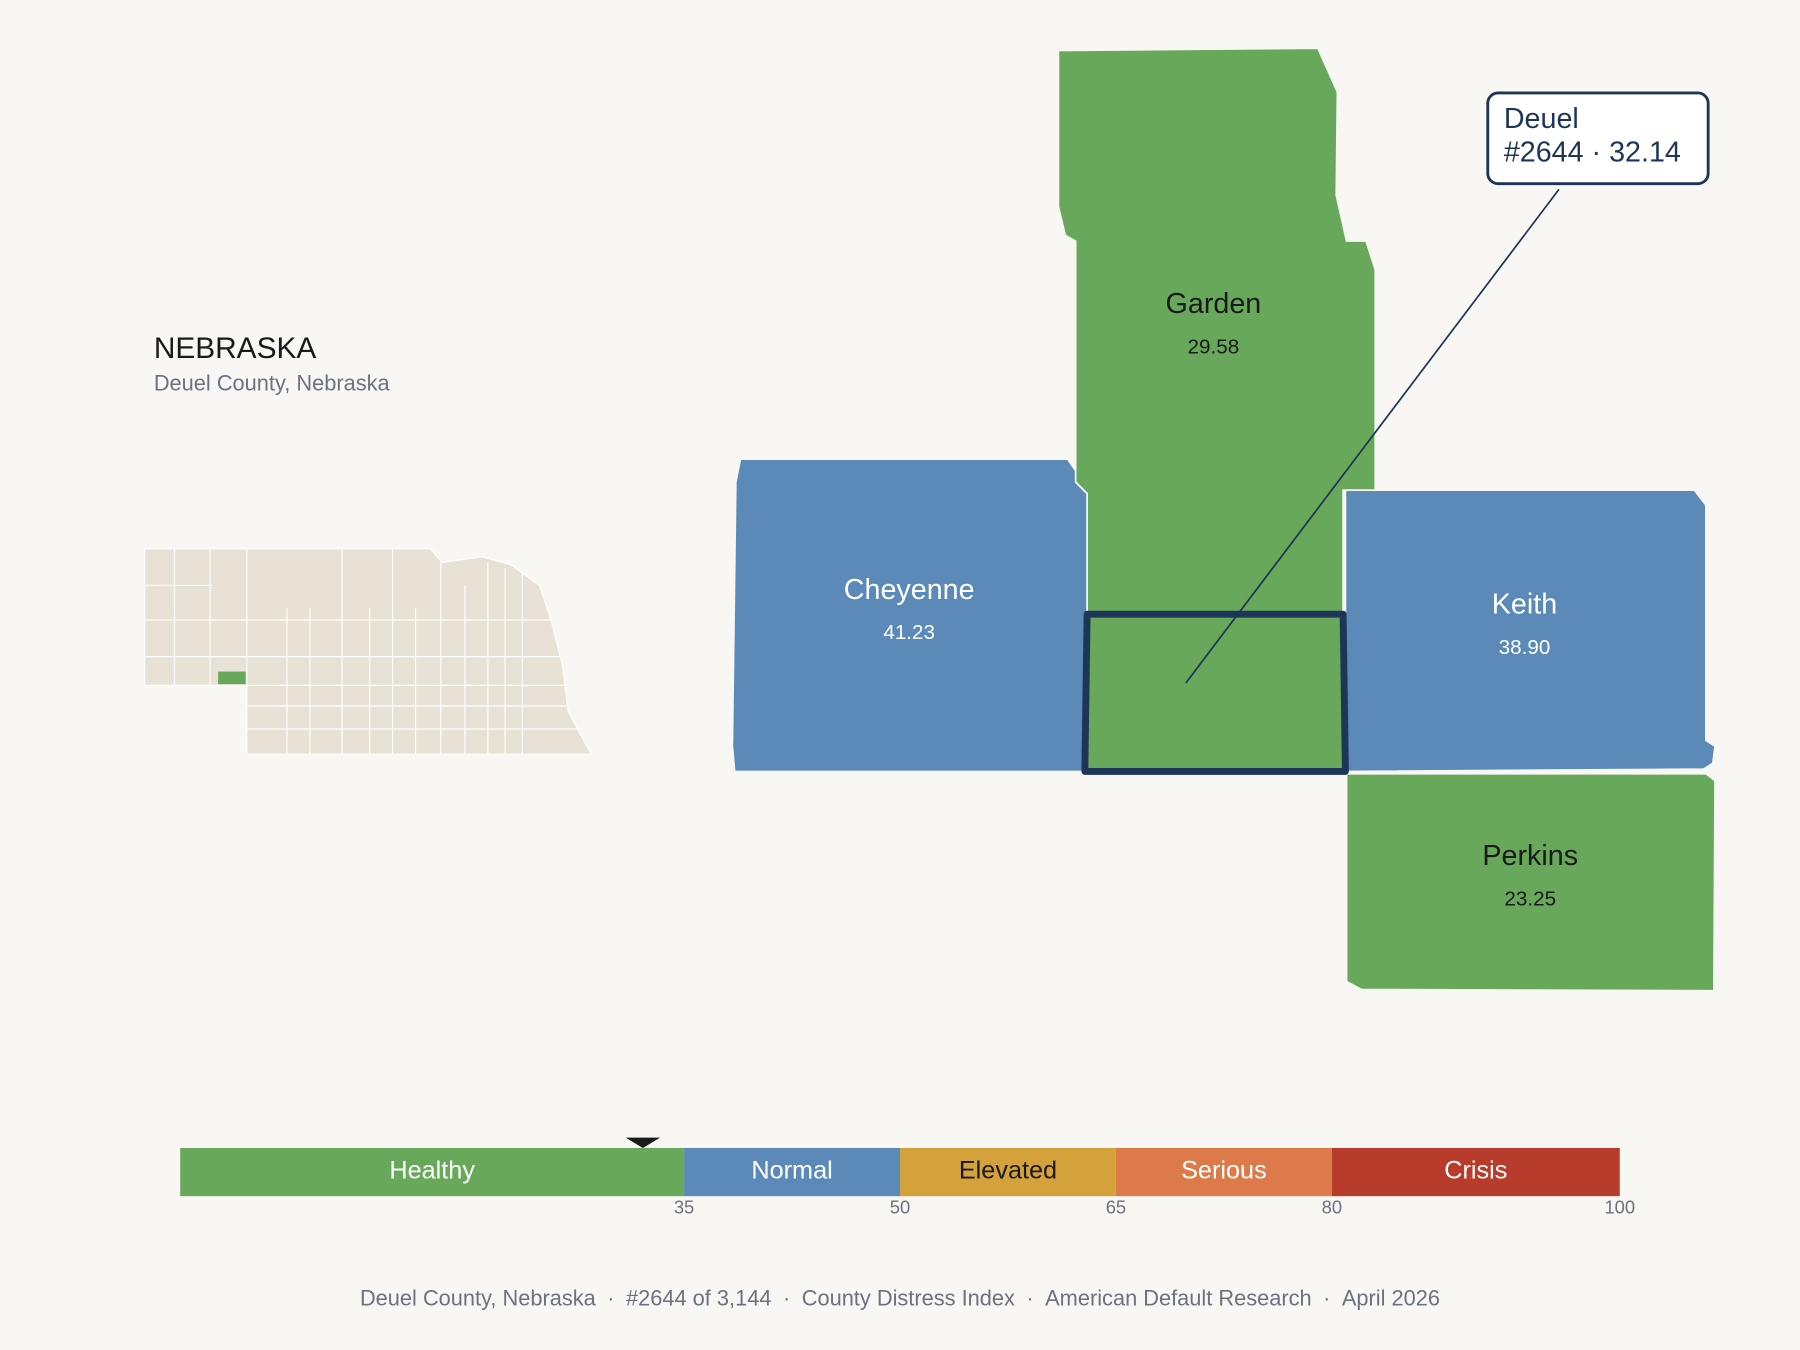  I want to click on county-name: Garden, so click(1214, 304).